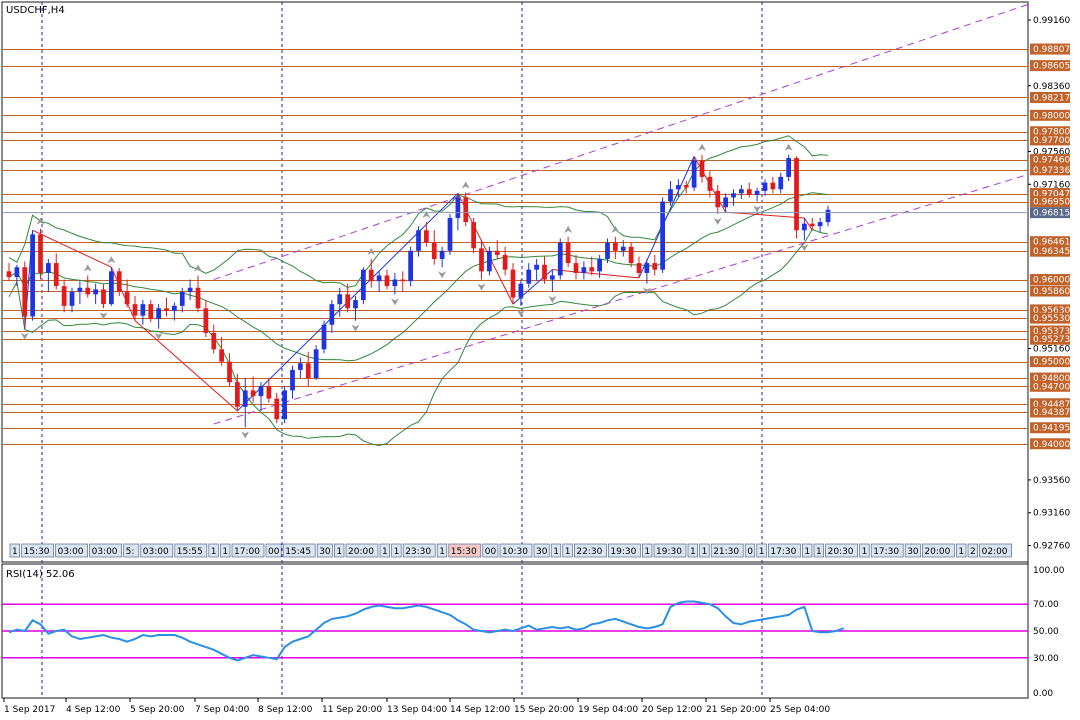 The image size is (1080, 720). I want to click on level-label-8: 0.97047, so click(1050, 194).